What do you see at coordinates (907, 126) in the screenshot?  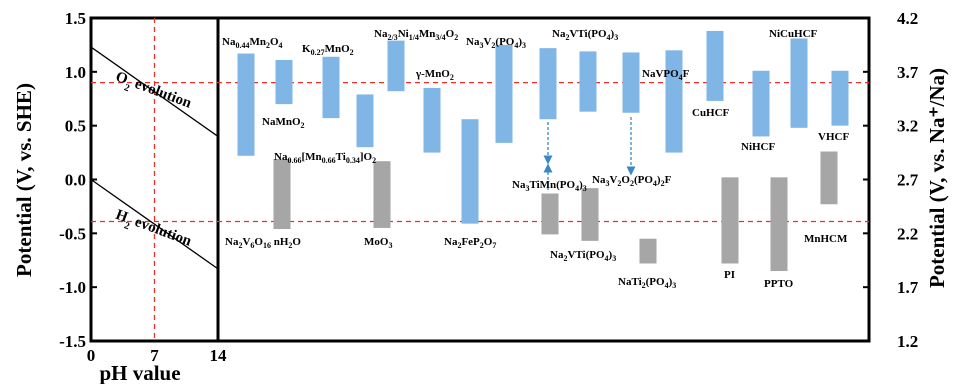 I see `y-tick-right-label: 3.2` at bounding box center [907, 126].